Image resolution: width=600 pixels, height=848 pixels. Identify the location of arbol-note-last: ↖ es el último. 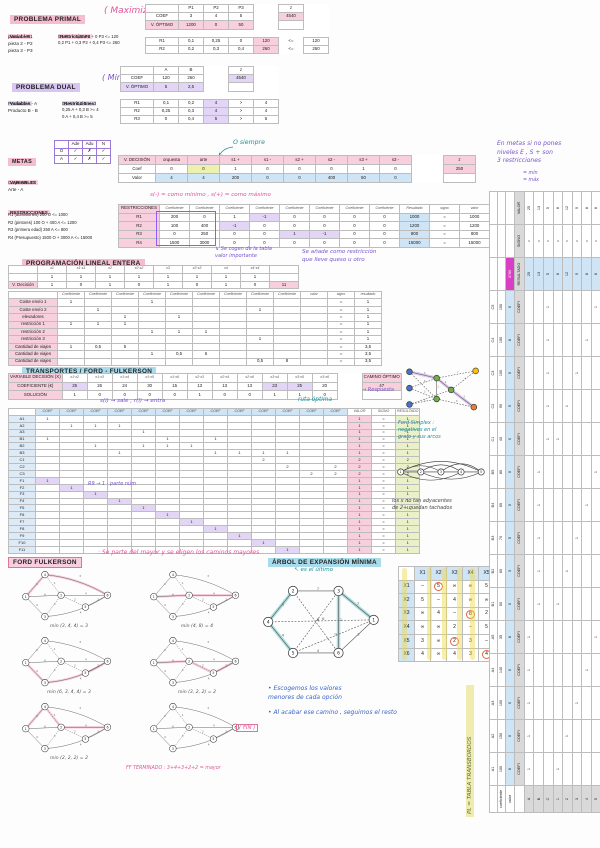
(314, 570).